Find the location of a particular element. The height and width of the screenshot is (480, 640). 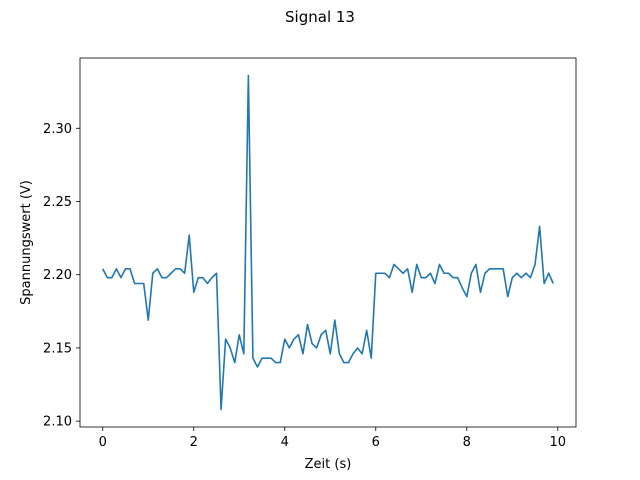

x-tick-label: 0 is located at coordinates (103, 442).